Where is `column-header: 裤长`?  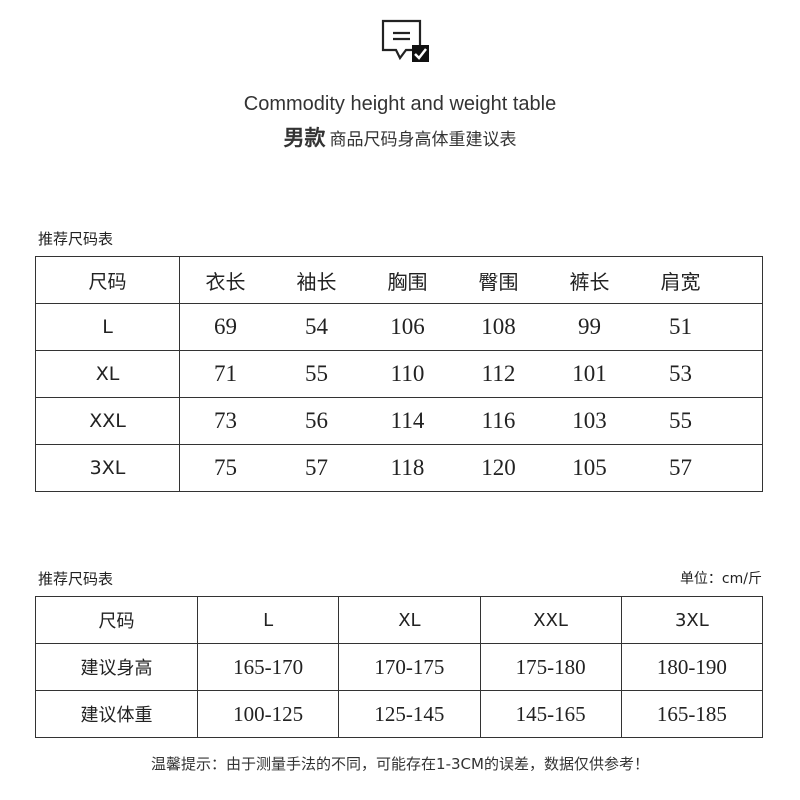 column-header: 裤长 is located at coordinates (589, 281).